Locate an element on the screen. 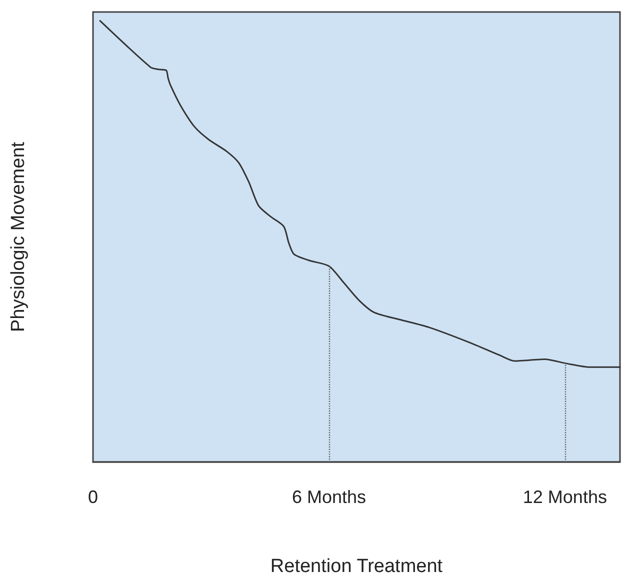  x-tick-label: 0 is located at coordinates (93, 497).